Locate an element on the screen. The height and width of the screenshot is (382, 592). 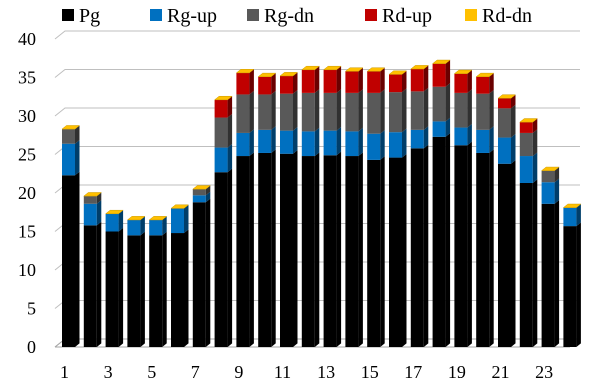
x-tick-label: 13 is located at coordinates (326, 372).